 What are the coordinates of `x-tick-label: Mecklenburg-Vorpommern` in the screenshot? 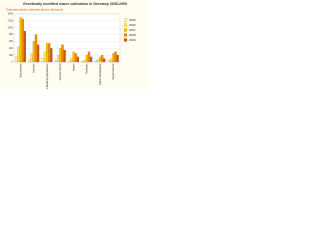 It's located at (47, 76).